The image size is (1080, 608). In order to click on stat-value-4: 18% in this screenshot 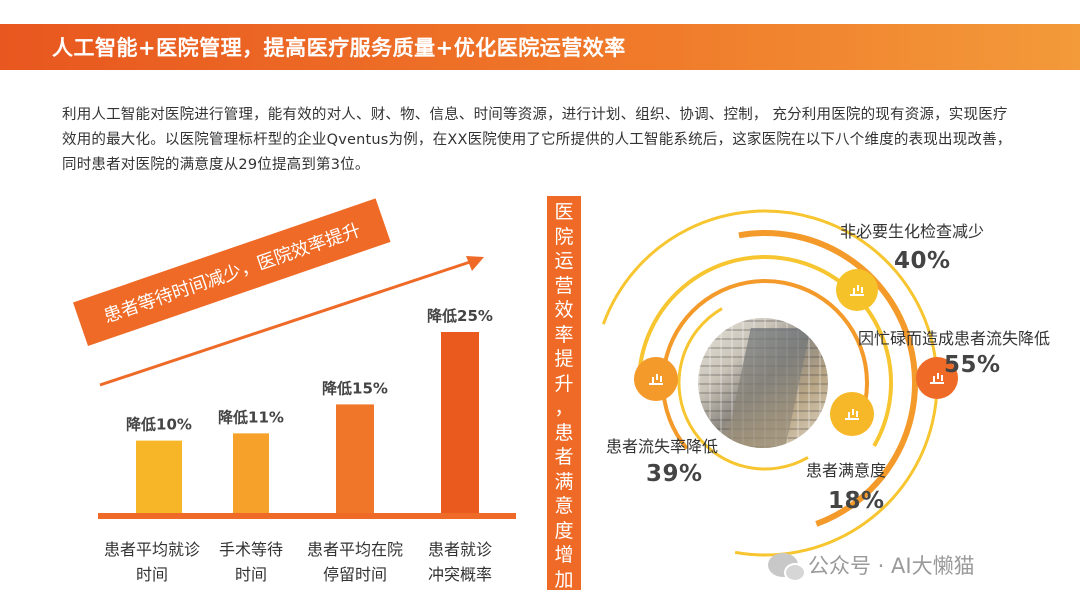, I will do `click(856, 501)`.